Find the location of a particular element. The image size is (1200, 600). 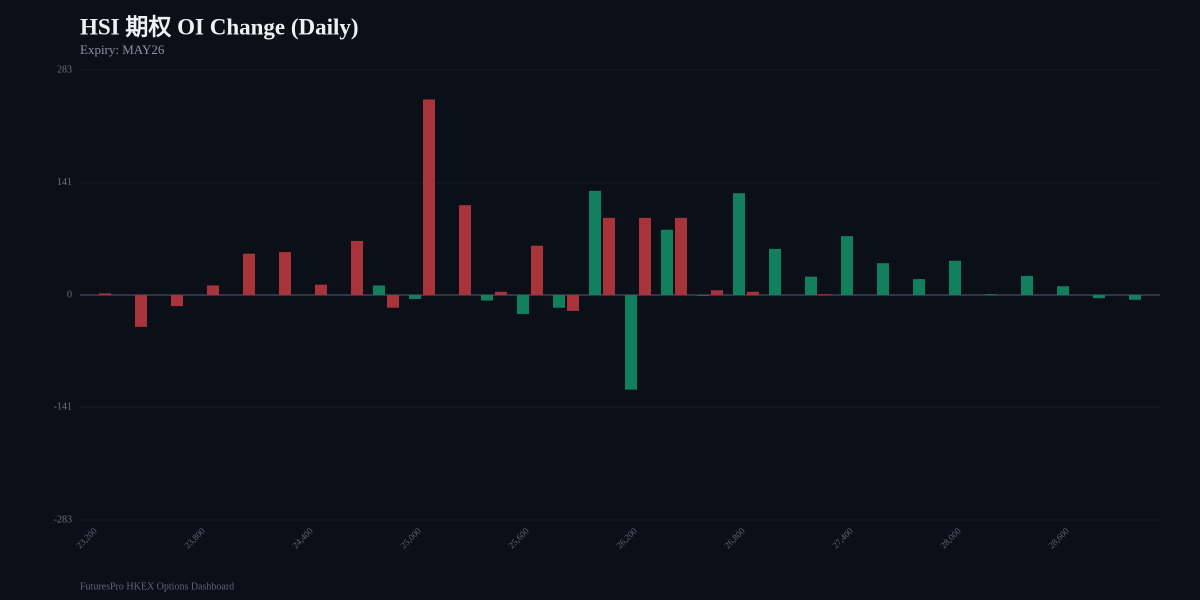

footer: FuturesPro HKEX Options Dashboard is located at coordinates (157, 586).